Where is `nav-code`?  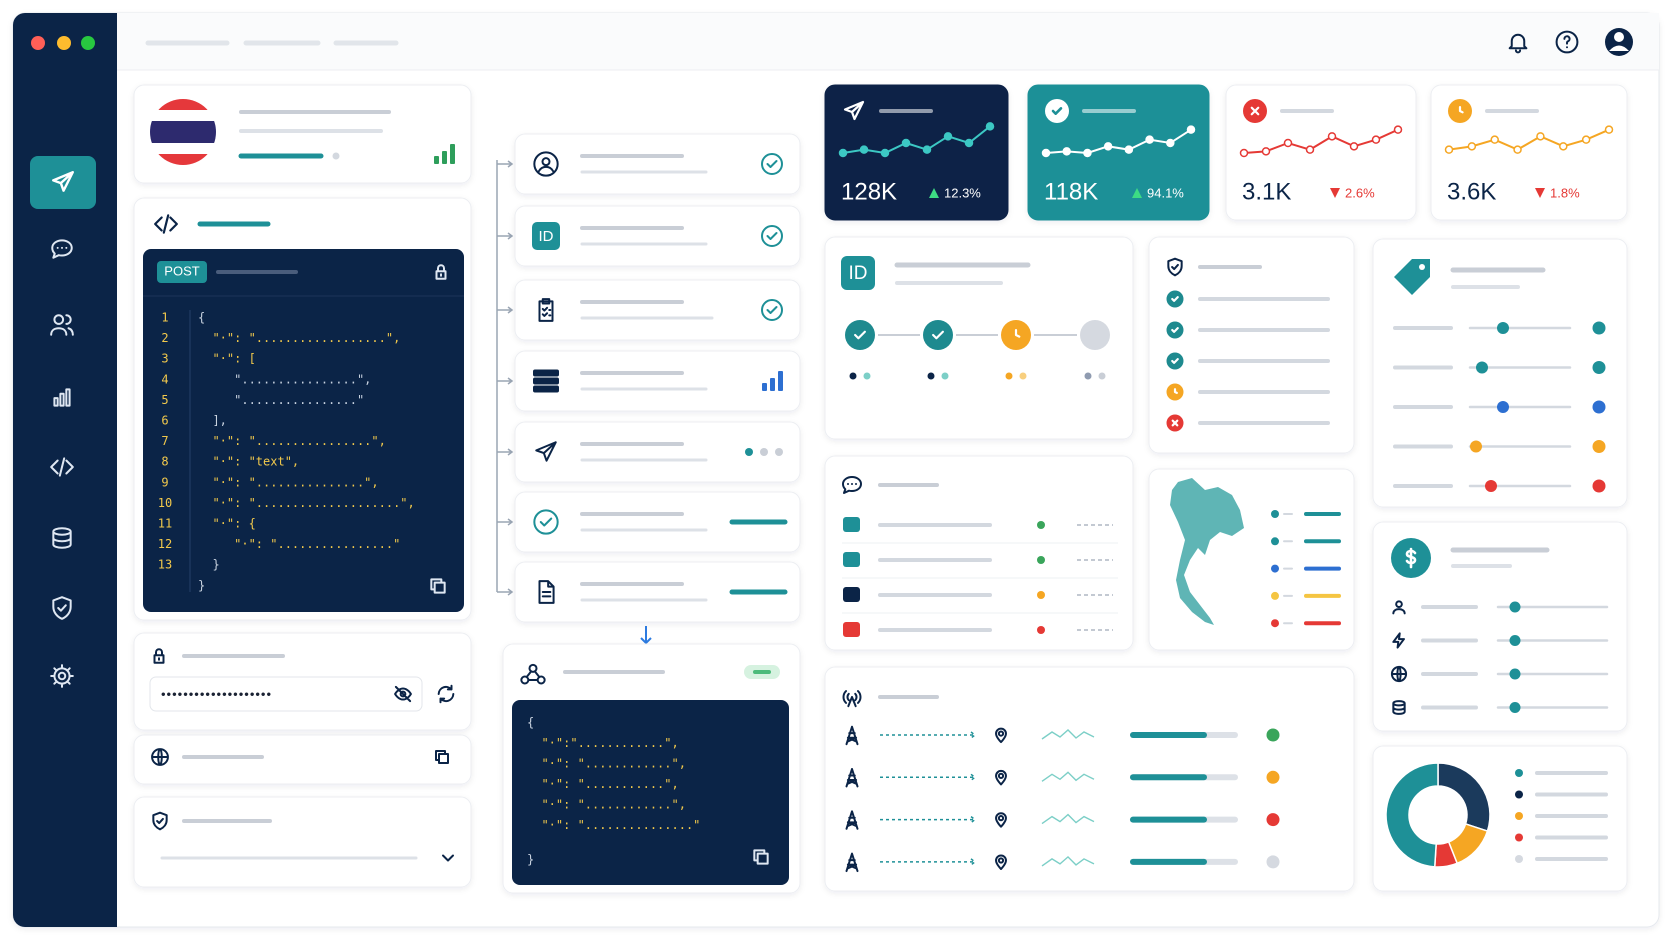
nav-code is located at coordinates (62, 466).